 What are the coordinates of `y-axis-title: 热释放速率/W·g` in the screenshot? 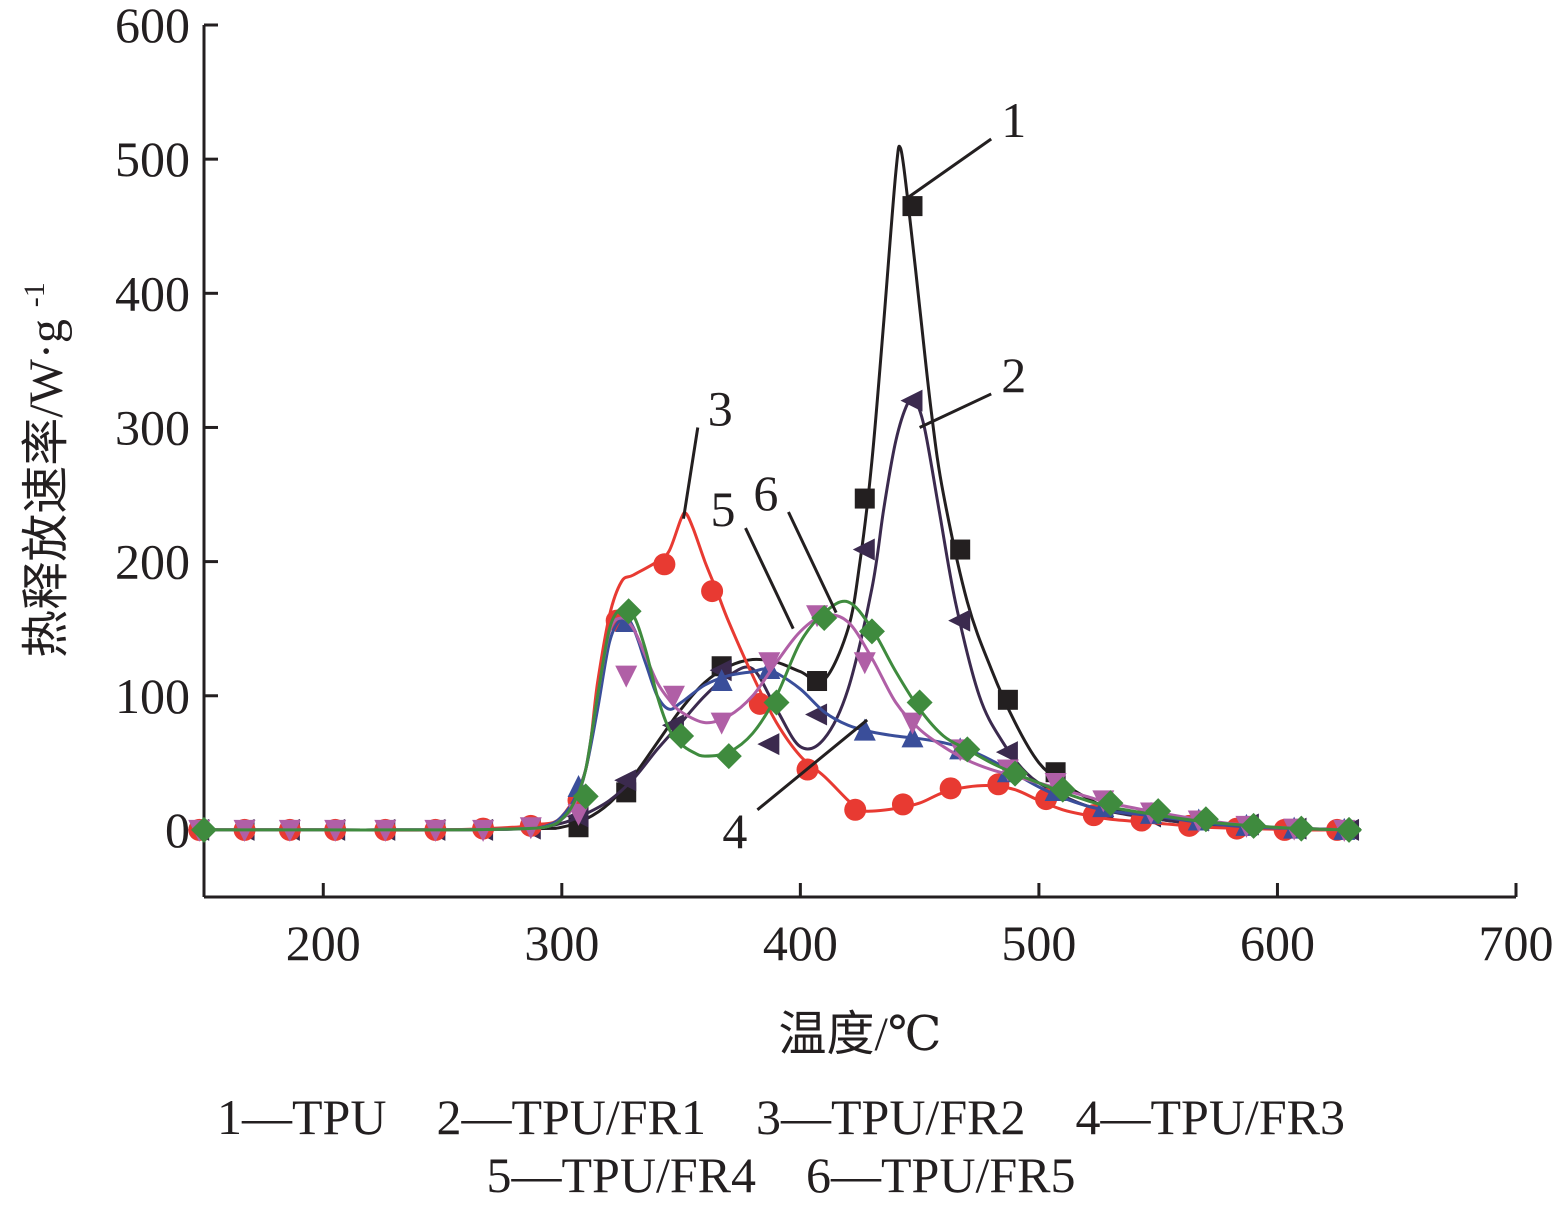 It's located at (46, 488).